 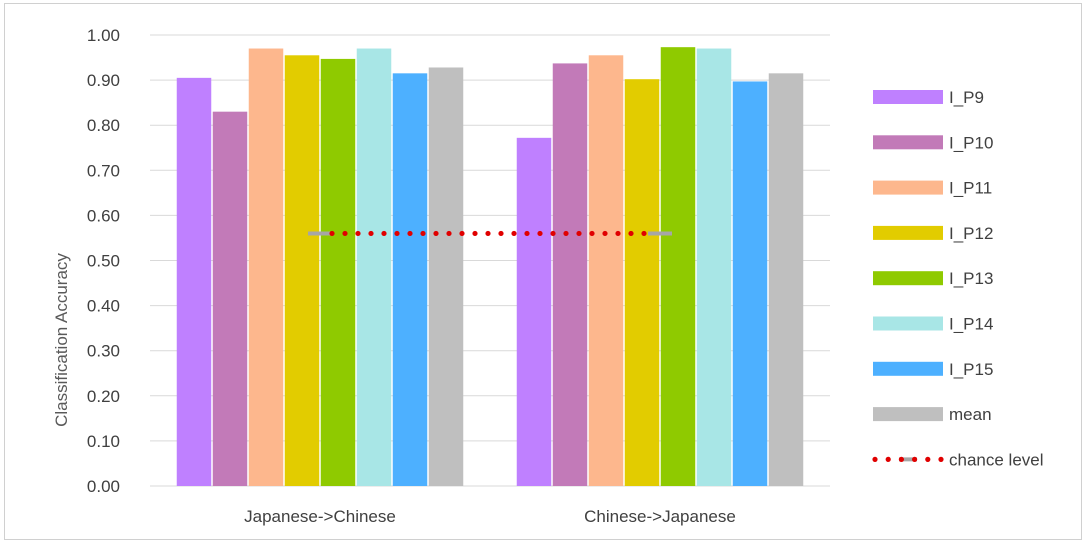 I want to click on legend-label: I_P12, so click(x=971, y=233).